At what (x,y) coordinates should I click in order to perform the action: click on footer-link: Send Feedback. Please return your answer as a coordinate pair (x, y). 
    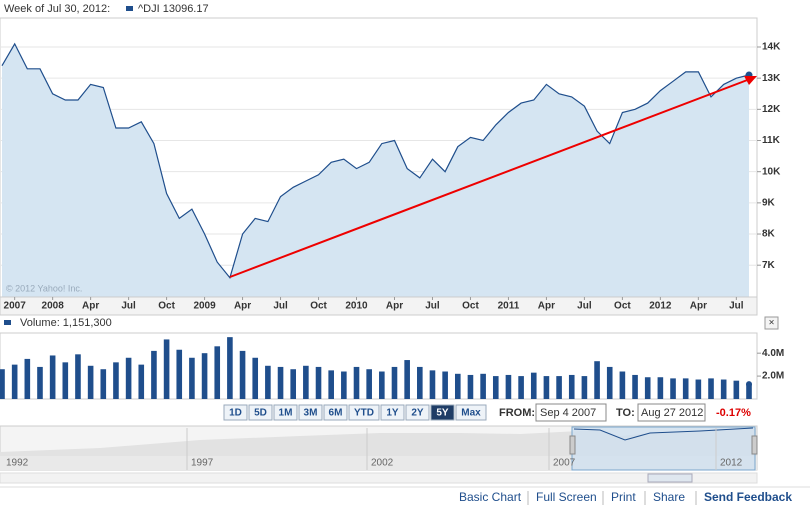
    Looking at the image, I should click on (748, 497).